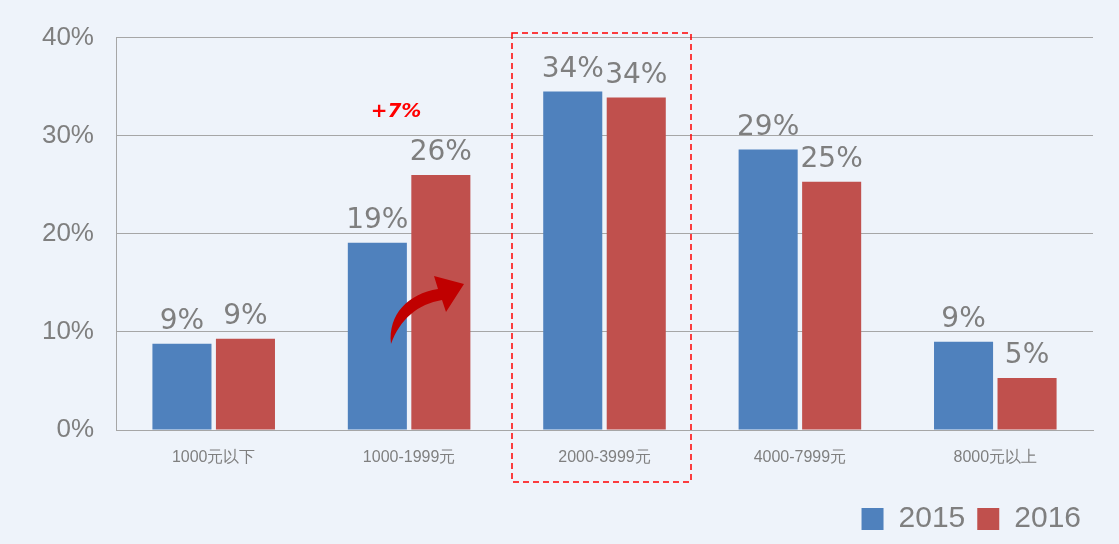  What do you see at coordinates (67, 133) in the screenshot?
I see `y-tick-label: 30%` at bounding box center [67, 133].